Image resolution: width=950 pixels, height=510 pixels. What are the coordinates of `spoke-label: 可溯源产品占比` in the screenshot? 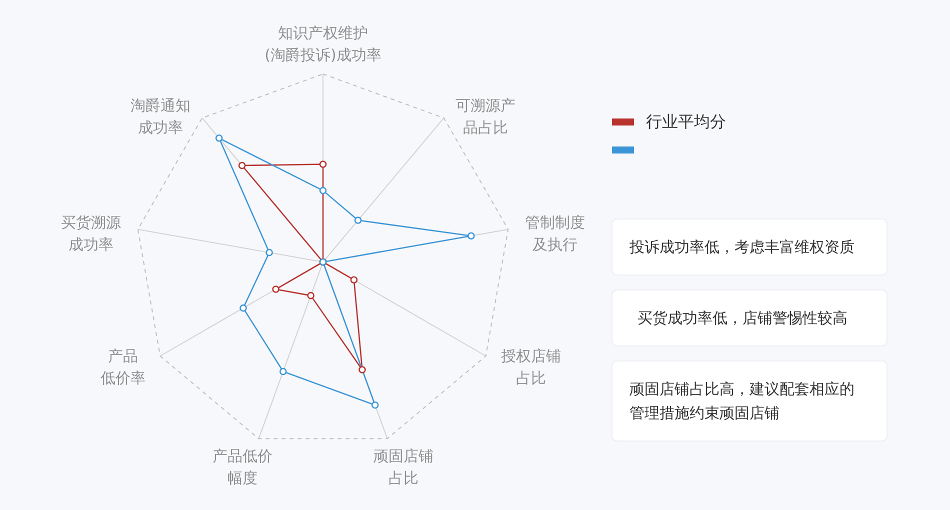 It's located at (485, 116).